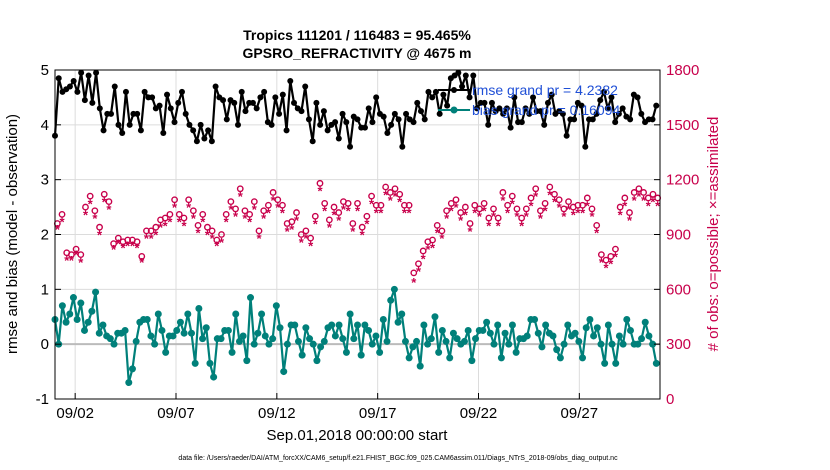  What do you see at coordinates (713, 234) in the screenshot?
I see `y-axis-label-right: # of obs: o=possible; ×=assimilated` at bounding box center [713, 234].